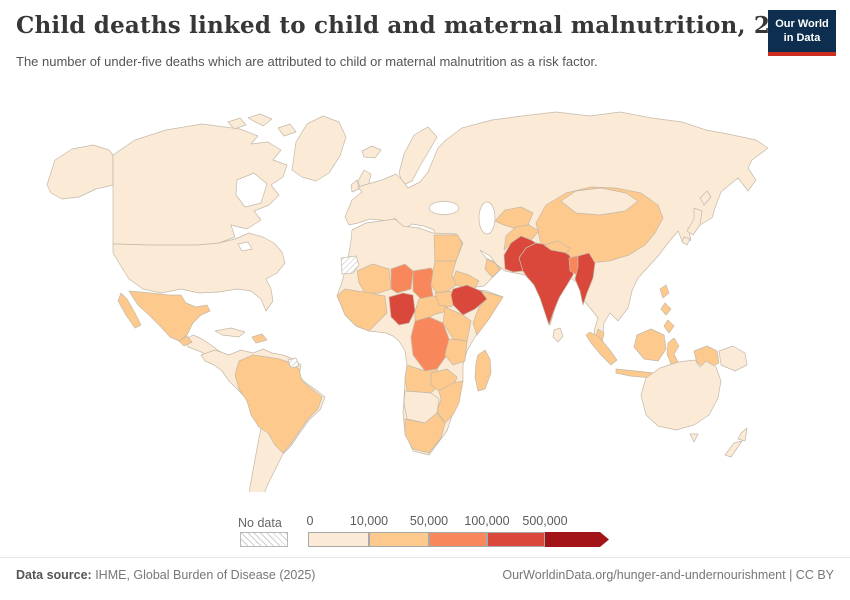 The width and height of the screenshot is (850, 600). Describe the element at coordinates (469, 300) in the screenshot. I see `region-ethiopia` at that location.